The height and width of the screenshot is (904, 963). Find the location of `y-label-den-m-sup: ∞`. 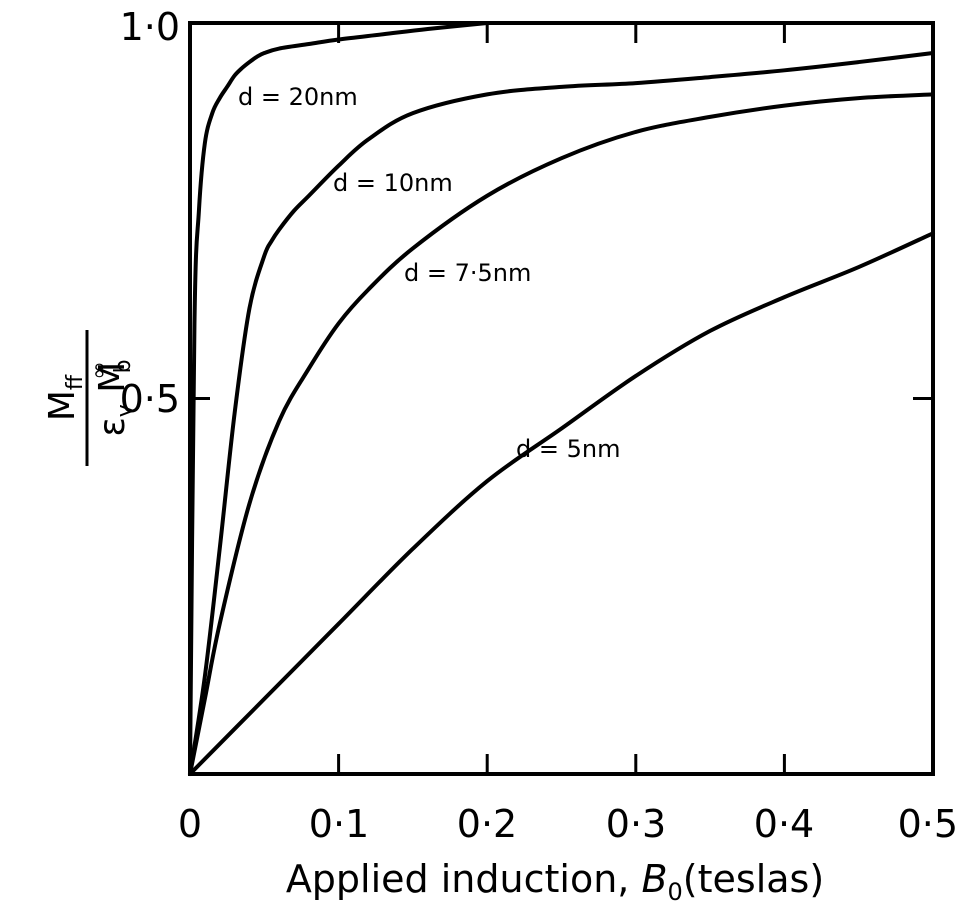

y-label-den-m-sup: ∞ is located at coordinates (99, 370).